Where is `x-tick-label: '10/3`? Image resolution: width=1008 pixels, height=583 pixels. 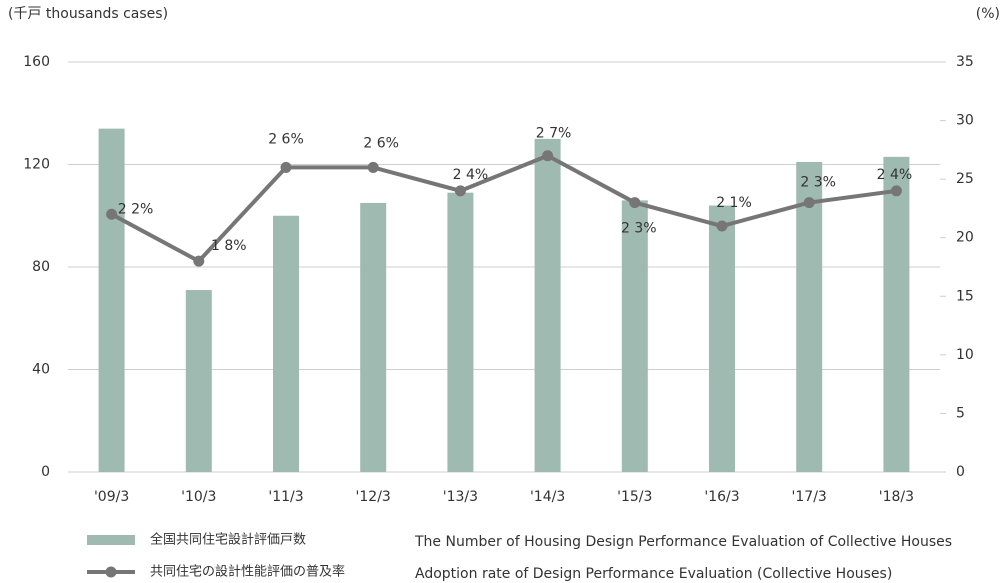 x-tick-label: '10/3 is located at coordinates (198, 497).